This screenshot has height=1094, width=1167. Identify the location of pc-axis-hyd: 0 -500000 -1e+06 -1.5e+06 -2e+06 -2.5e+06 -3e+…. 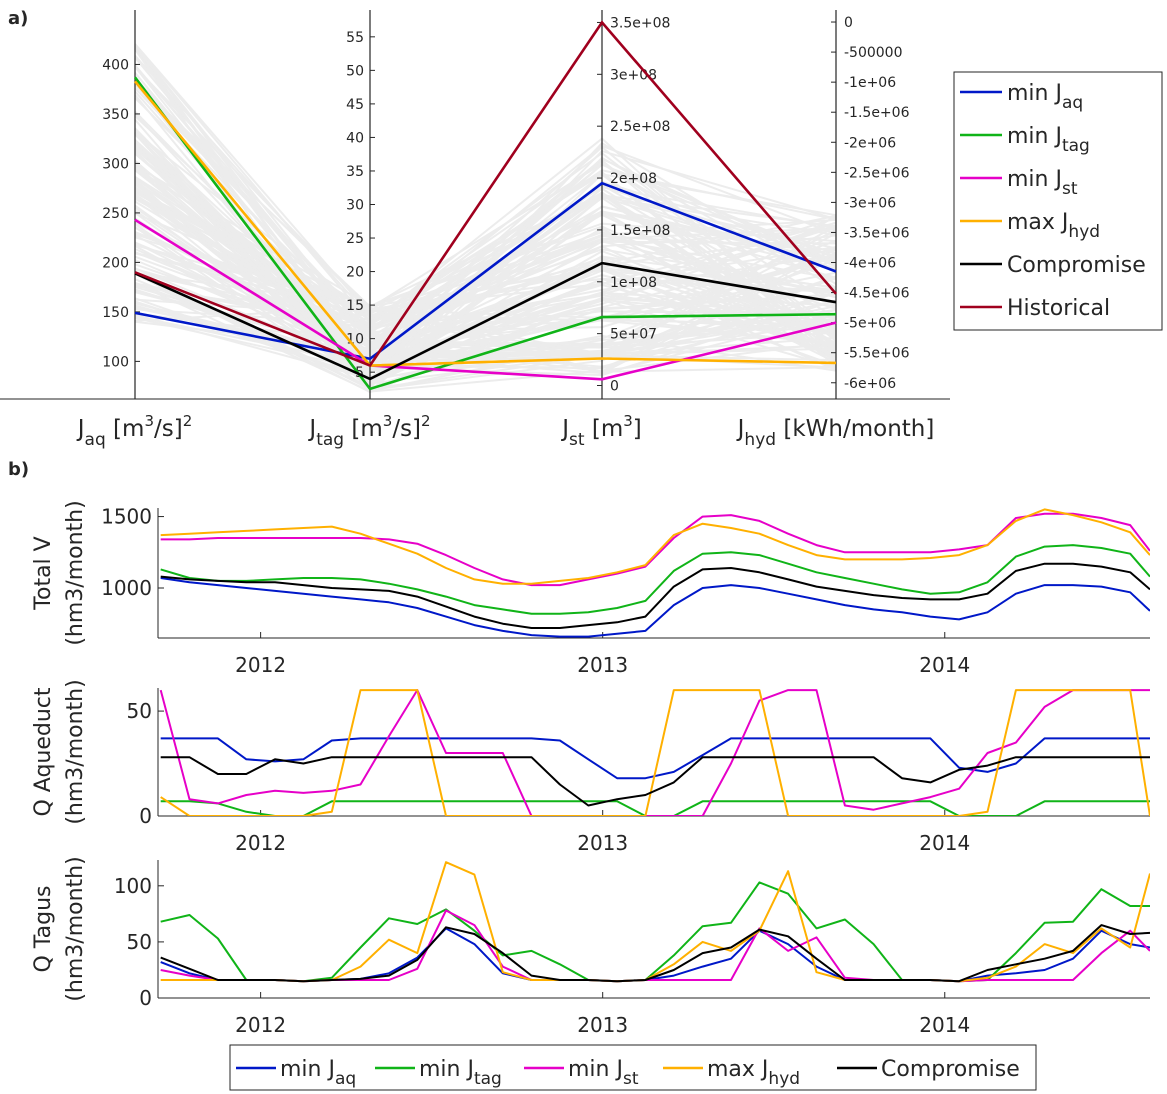
(835, 230).